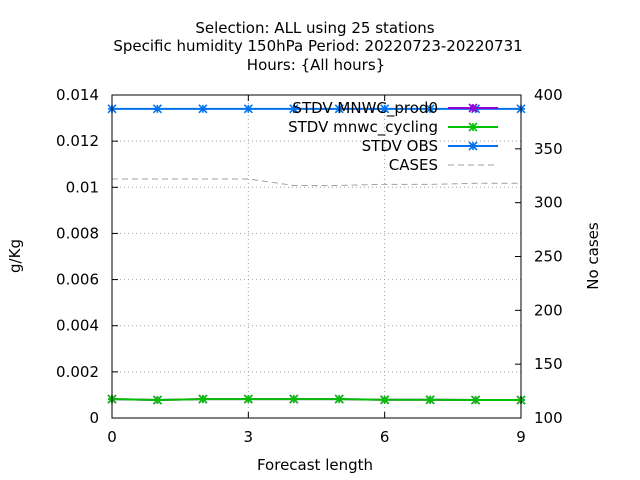 Image resolution: width=640 pixels, height=480 pixels. What do you see at coordinates (413, 165) in the screenshot?
I see `legend-label-3: CASES` at bounding box center [413, 165].